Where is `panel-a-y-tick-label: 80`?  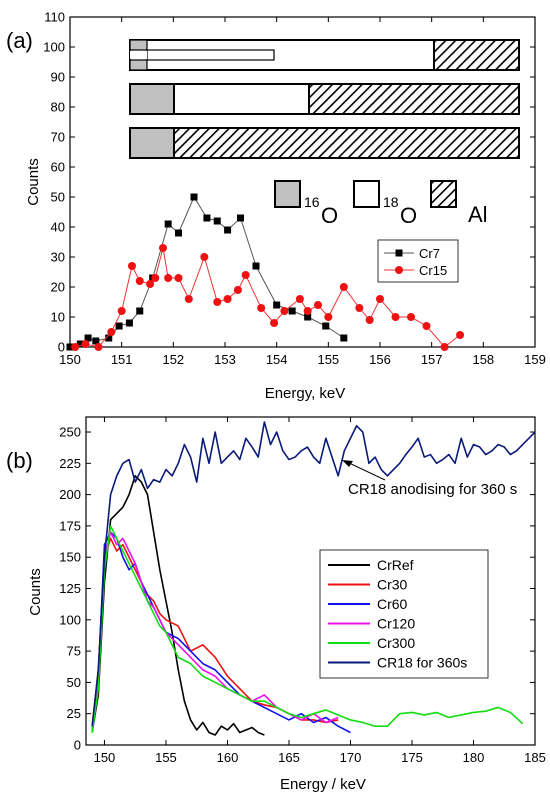 panel-a-y-tick-label: 80 is located at coordinates (58, 107).